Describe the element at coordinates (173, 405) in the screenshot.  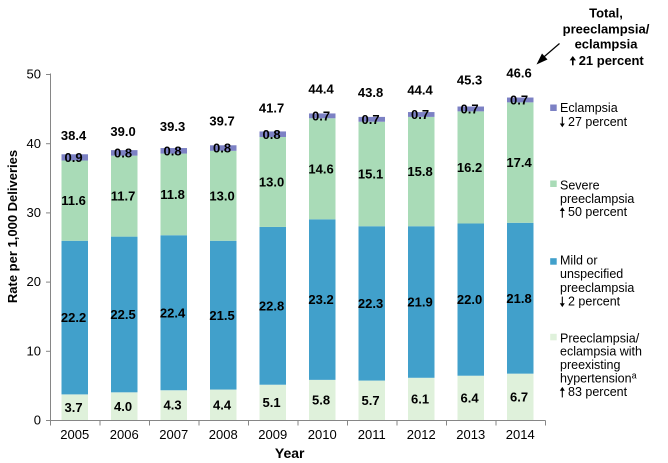
I see `svg-text: 4.3` at that location.